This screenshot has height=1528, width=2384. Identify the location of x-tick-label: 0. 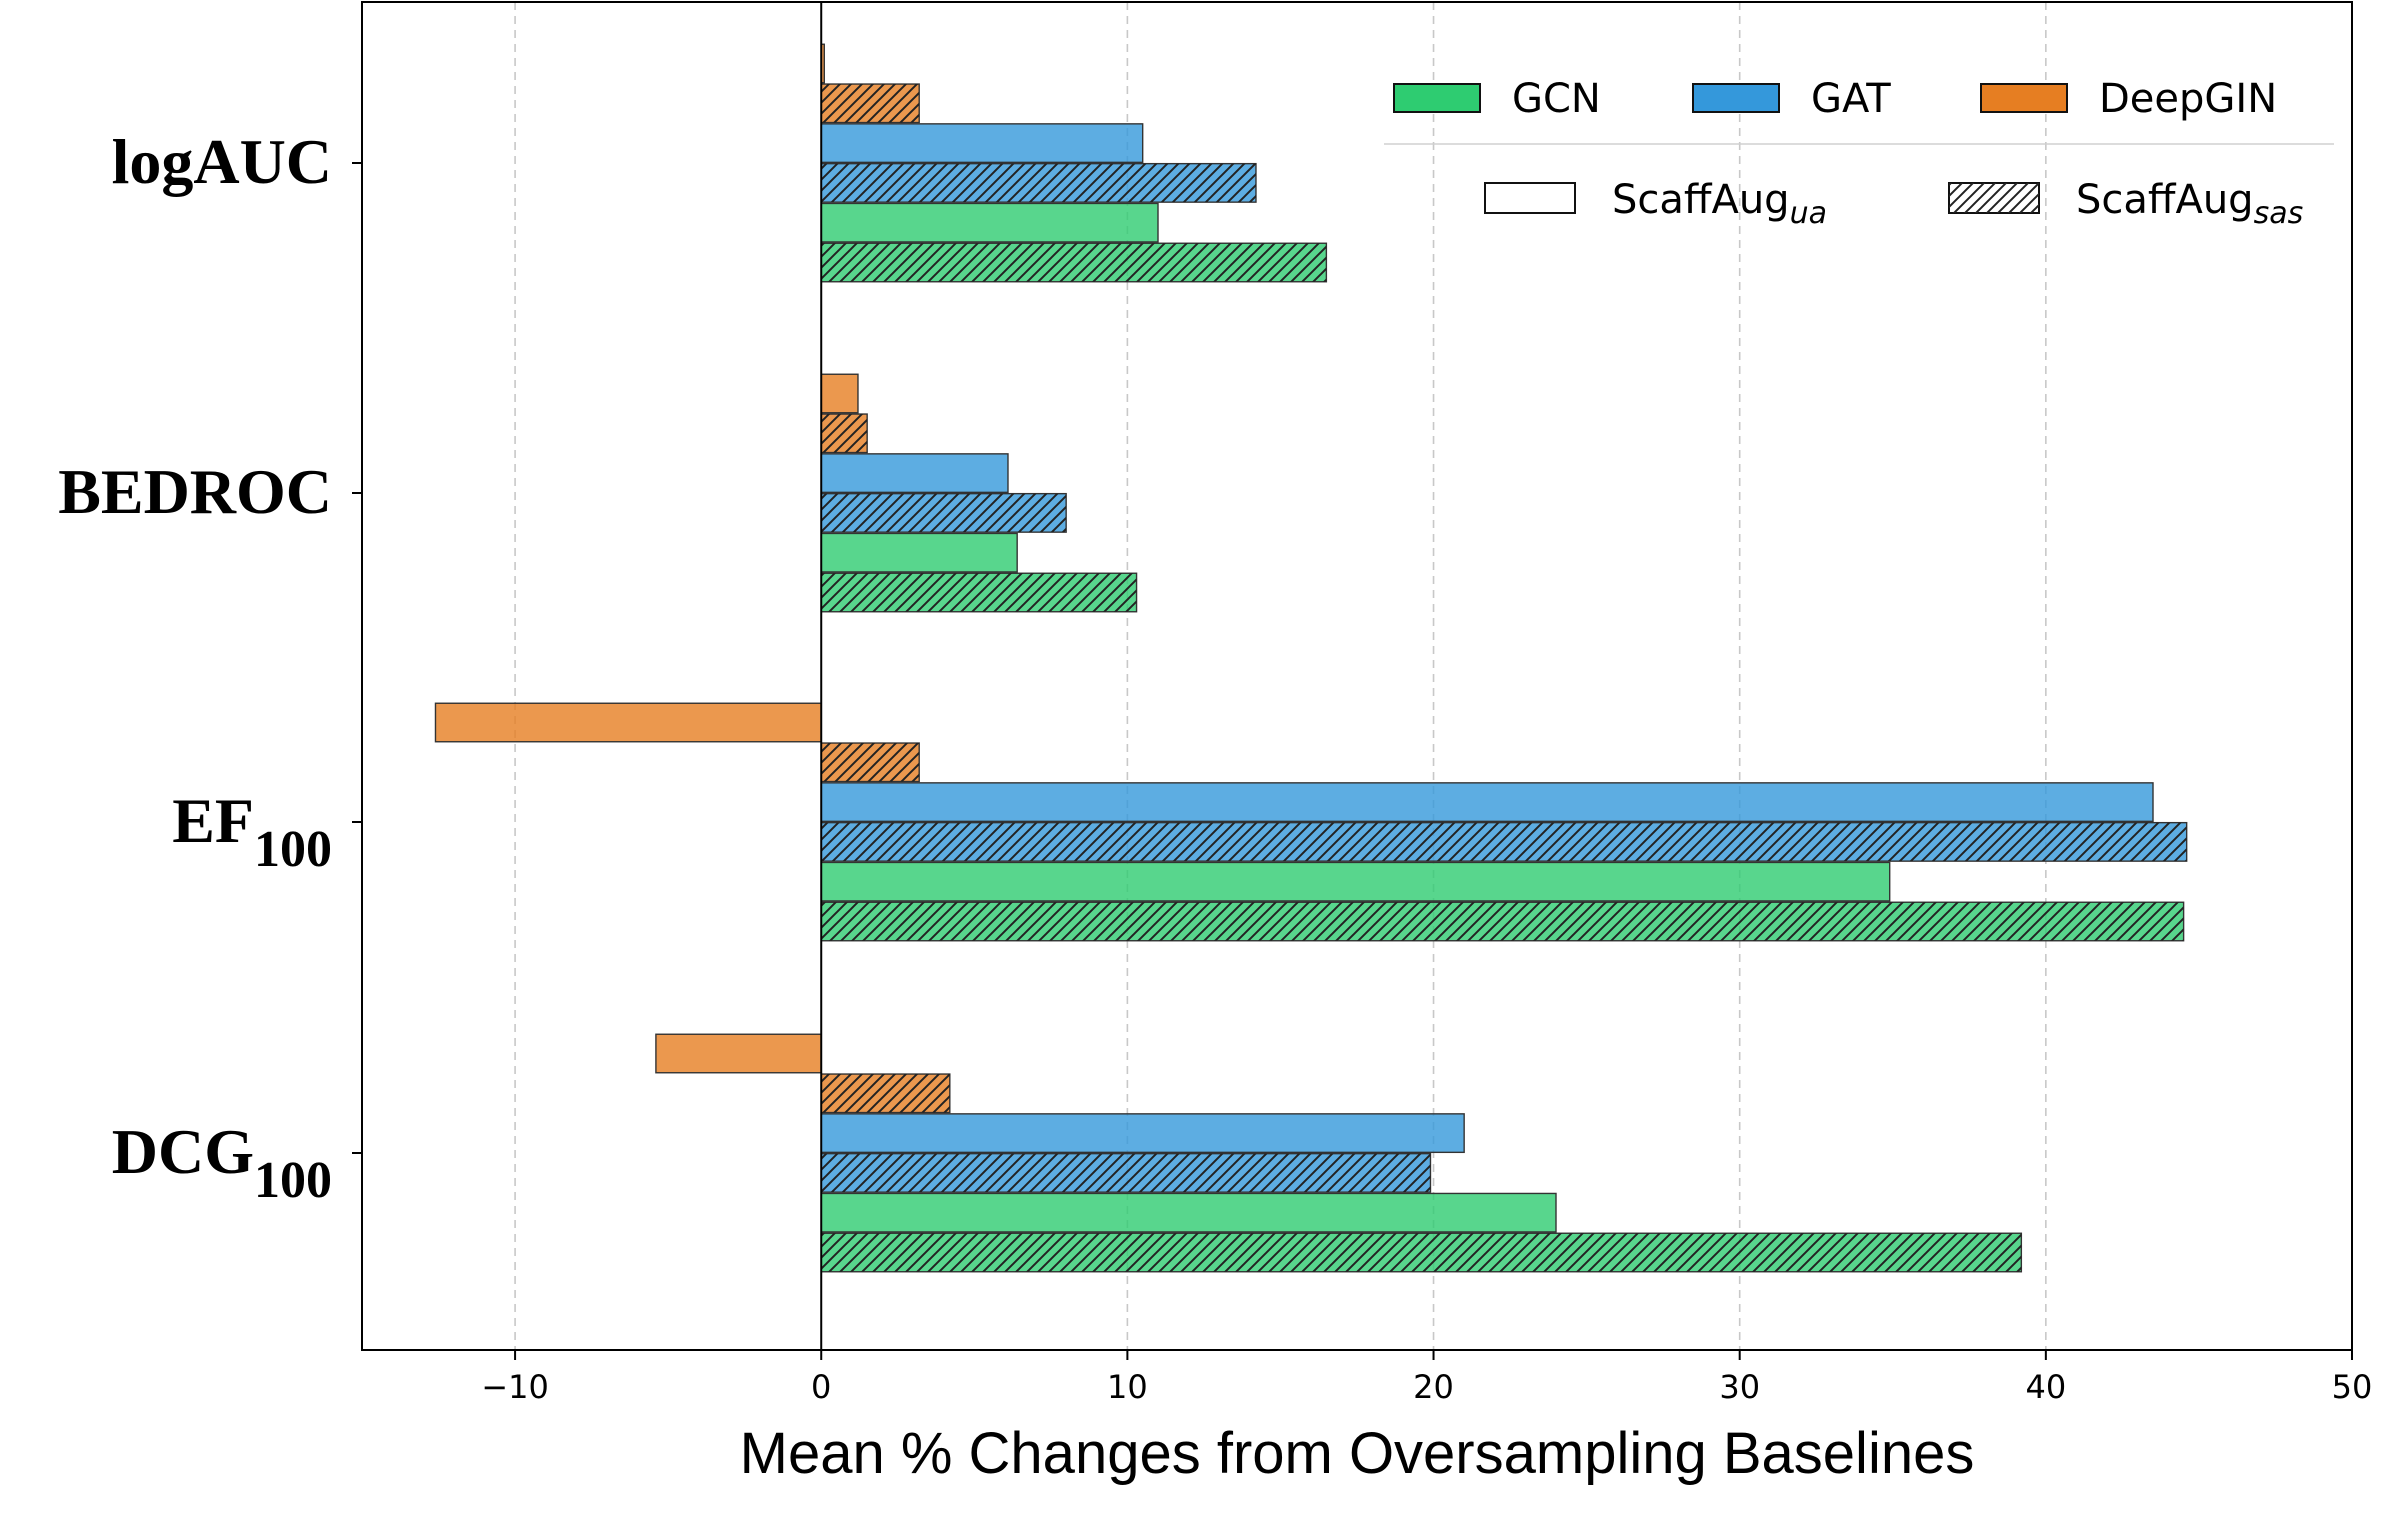
(821, 1387).